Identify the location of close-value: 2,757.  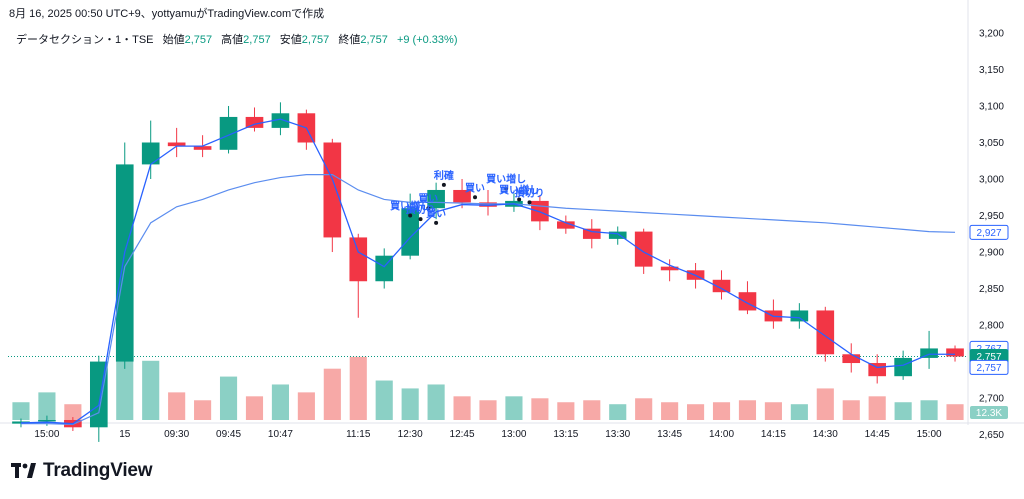
(374, 40).